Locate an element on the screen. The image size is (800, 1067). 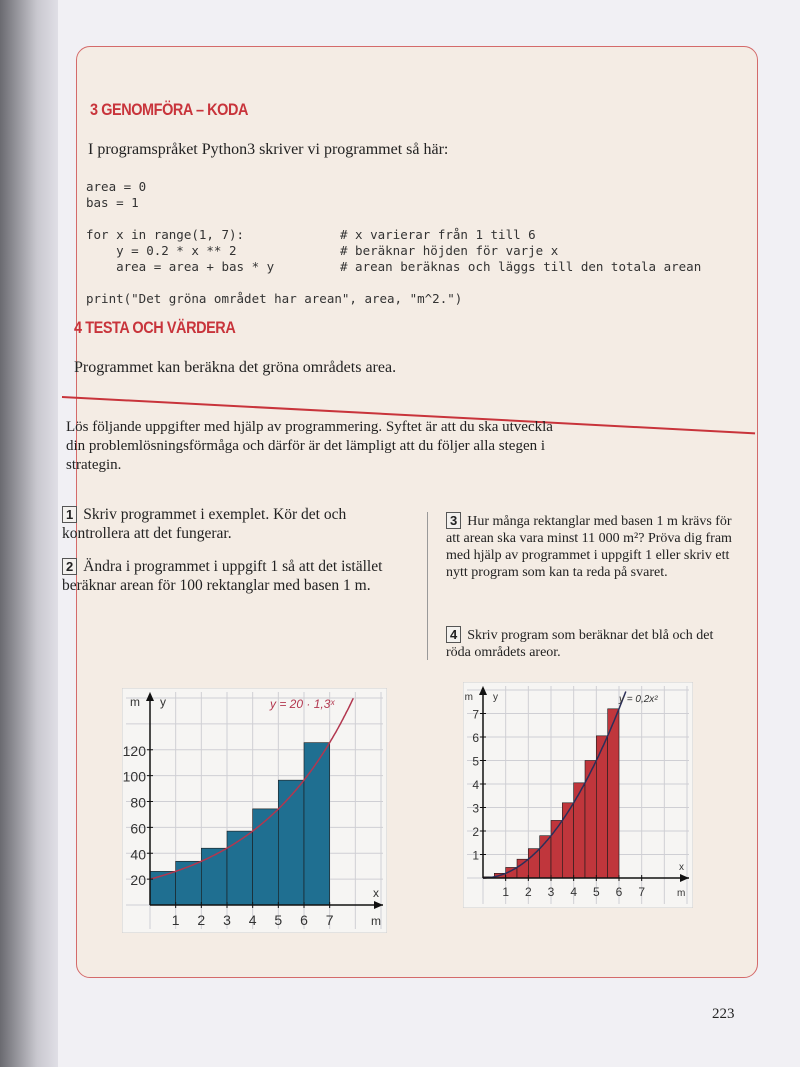
y-tick-label: 6 is located at coordinates (475, 738).